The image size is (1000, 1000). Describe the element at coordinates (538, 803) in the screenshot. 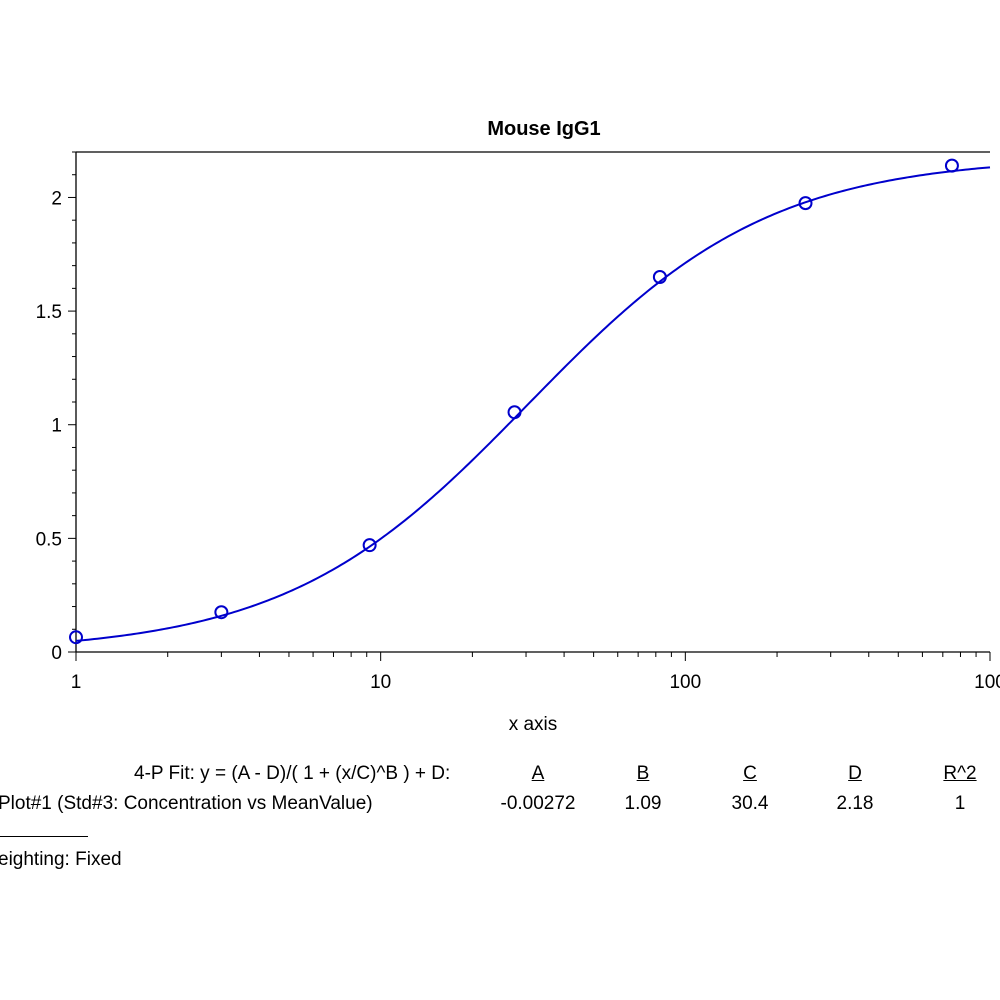

I see `fit-value-a: -0.00272` at that location.